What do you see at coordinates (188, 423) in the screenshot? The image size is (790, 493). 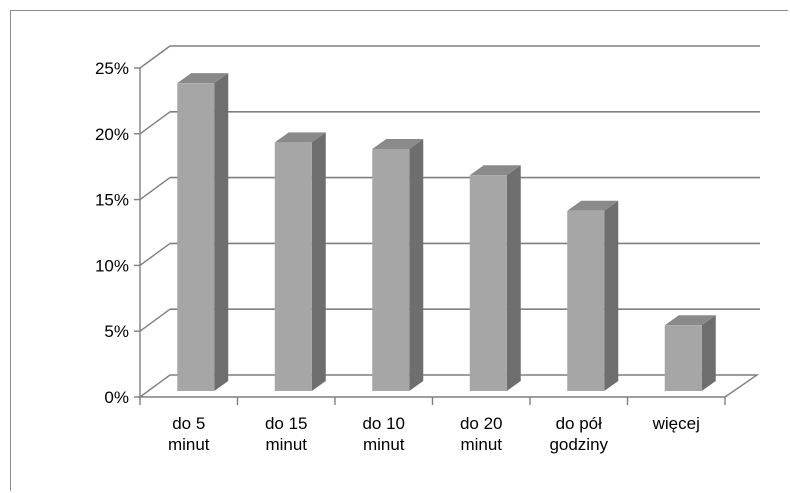 I see `x-tick-label-line: do 5` at bounding box center [188, 423].